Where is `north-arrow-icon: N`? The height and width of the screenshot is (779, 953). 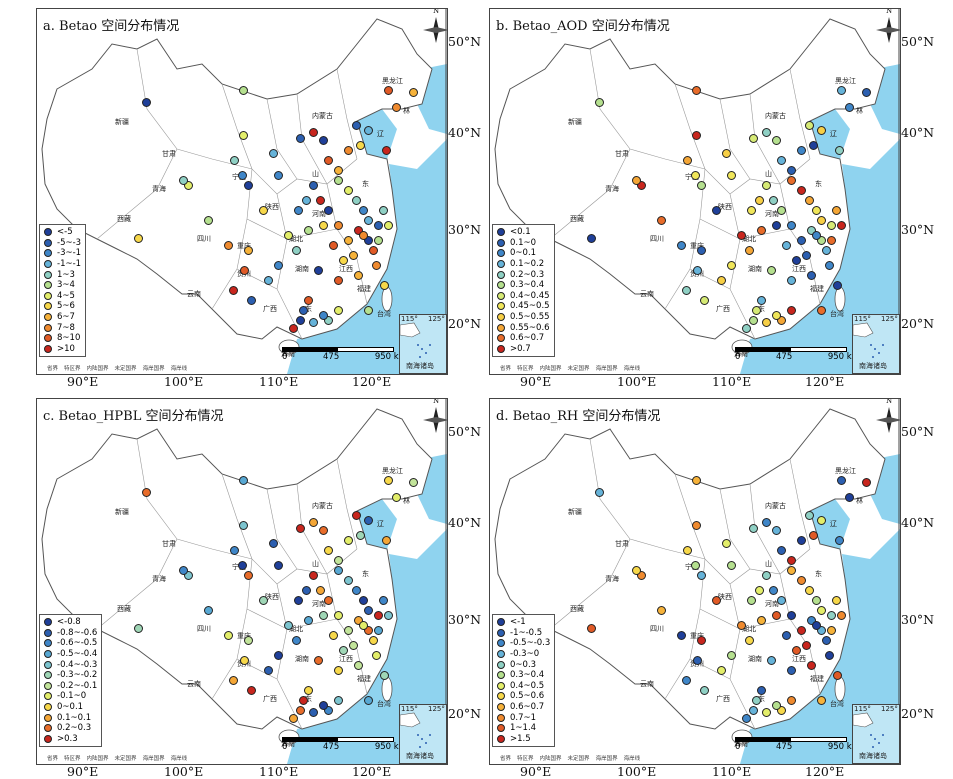 north-arrow-icon: N is located at coordinates (434, 29).